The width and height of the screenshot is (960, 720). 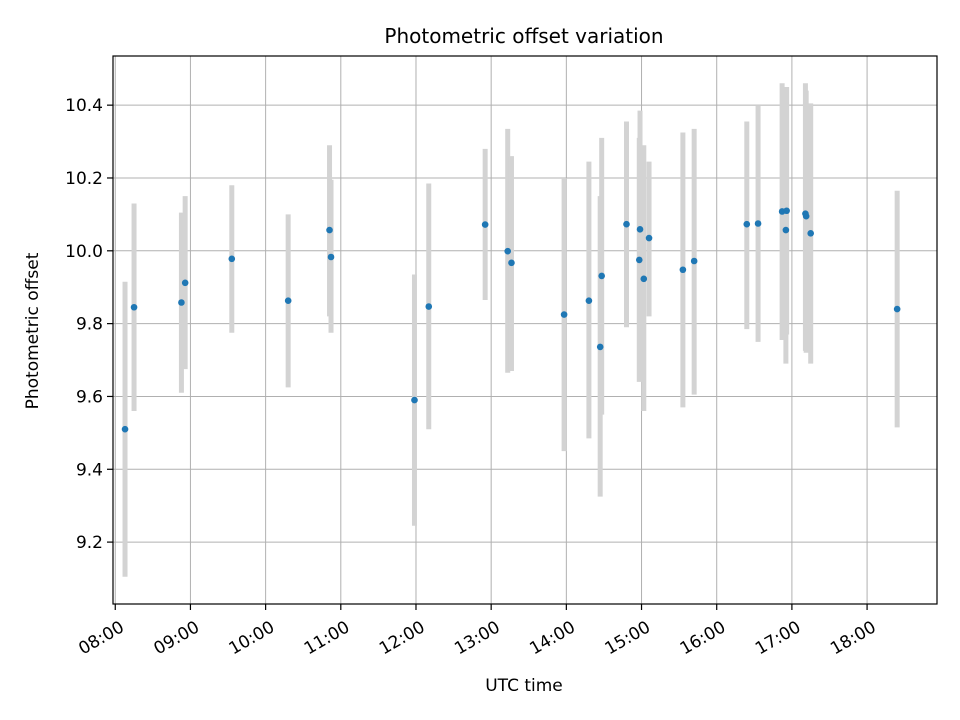 I want to click on y-tick-label: 9.8, so click(x=89, y=325).